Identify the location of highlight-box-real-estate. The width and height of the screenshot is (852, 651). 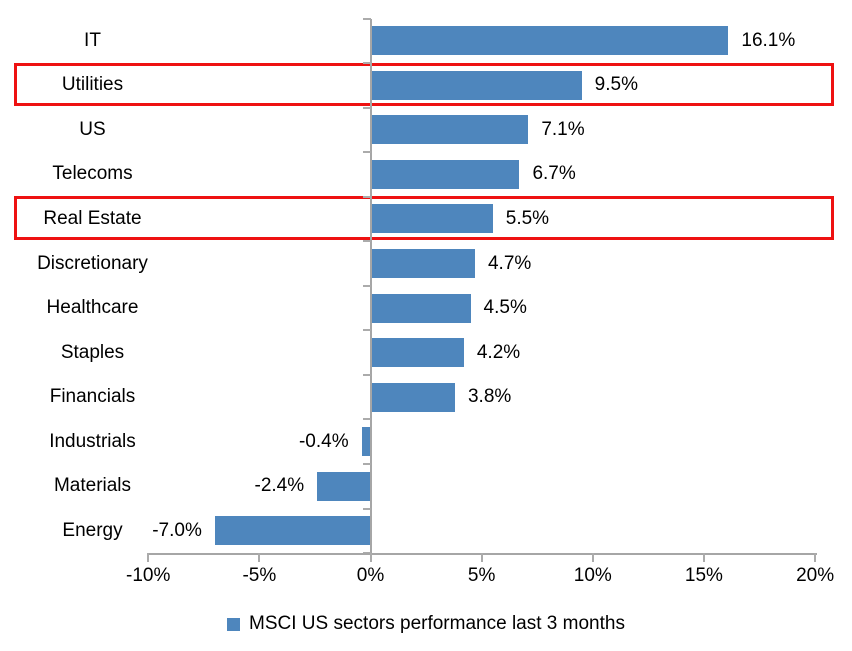
(424, 218).